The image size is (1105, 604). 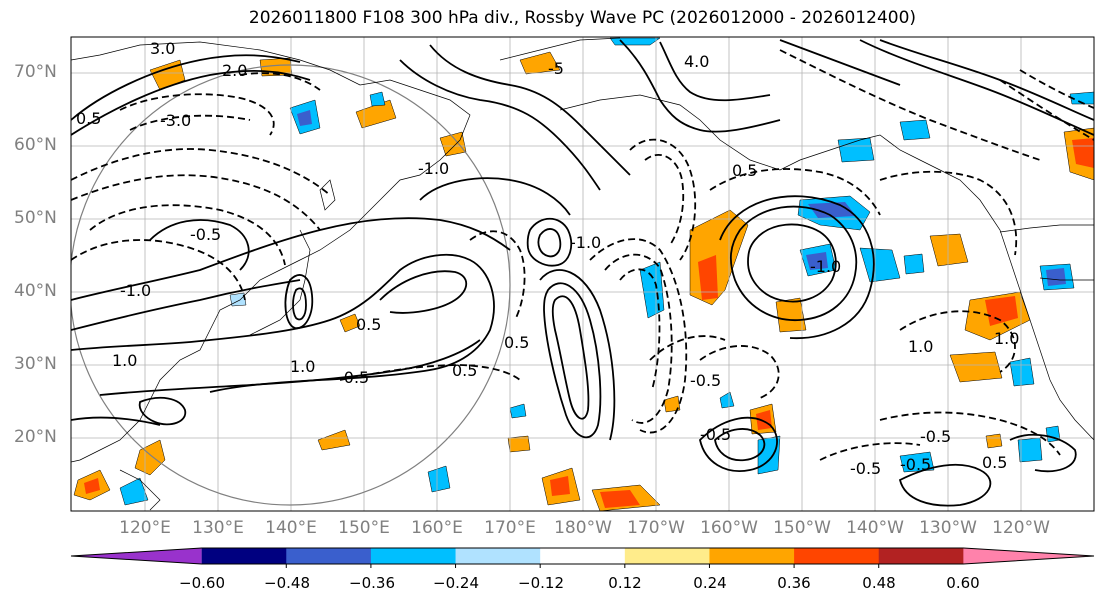 What do you see at coordinates (364, 528) in the screenshot?
I see `lon-label: 150°E` at bounding box center [364, 528].